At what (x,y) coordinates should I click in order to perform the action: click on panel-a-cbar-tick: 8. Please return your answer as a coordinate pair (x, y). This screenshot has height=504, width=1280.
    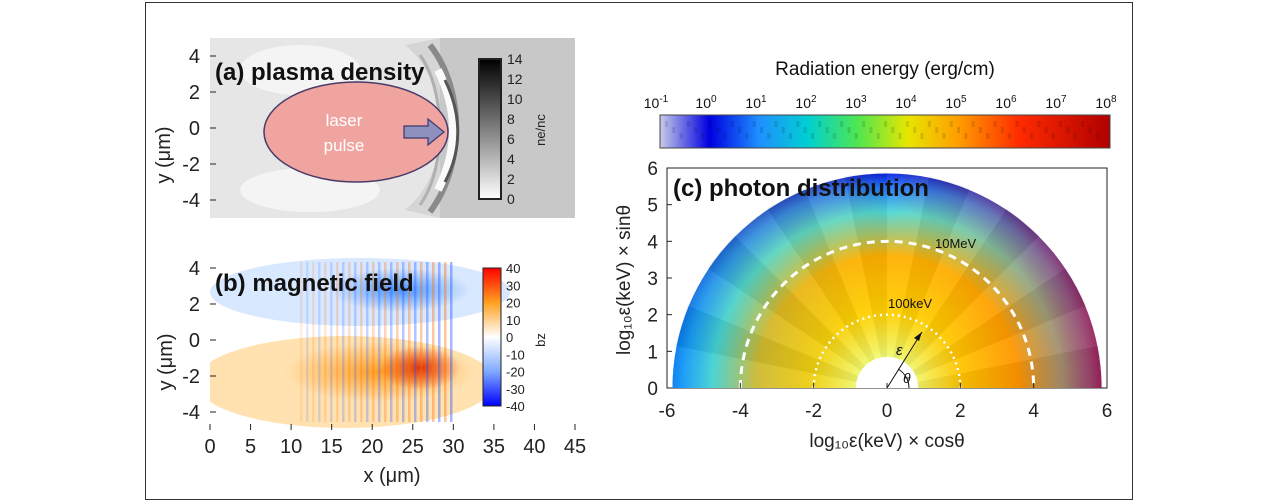
    Looking at the image, I should click on (511, 119).